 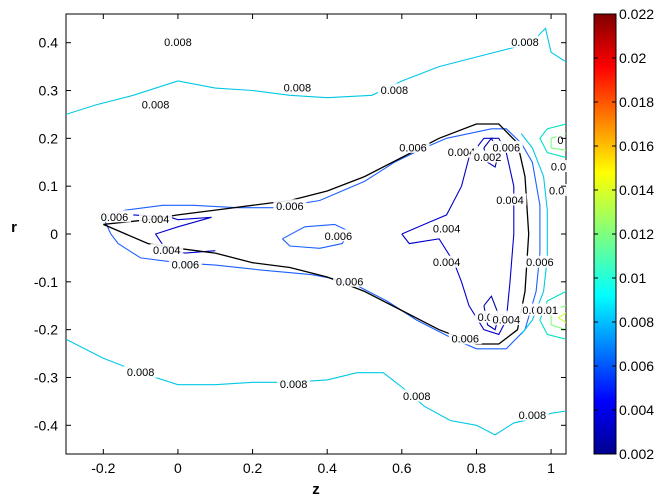 I want to click on contour-label: 0.002, so click(x=488, y=158).